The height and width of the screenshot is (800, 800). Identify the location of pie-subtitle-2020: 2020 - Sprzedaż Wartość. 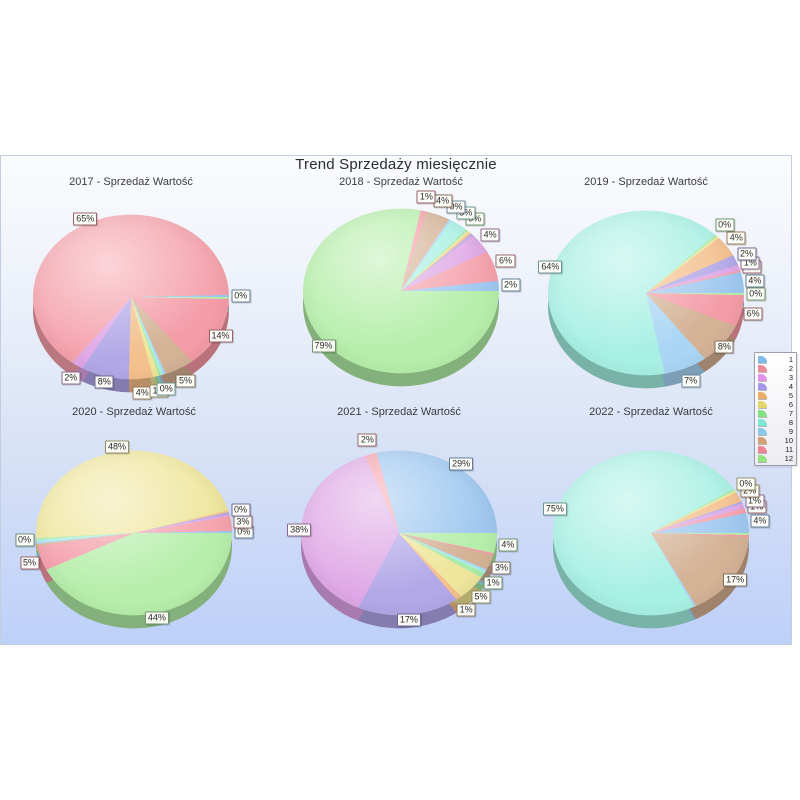
(134, 412).